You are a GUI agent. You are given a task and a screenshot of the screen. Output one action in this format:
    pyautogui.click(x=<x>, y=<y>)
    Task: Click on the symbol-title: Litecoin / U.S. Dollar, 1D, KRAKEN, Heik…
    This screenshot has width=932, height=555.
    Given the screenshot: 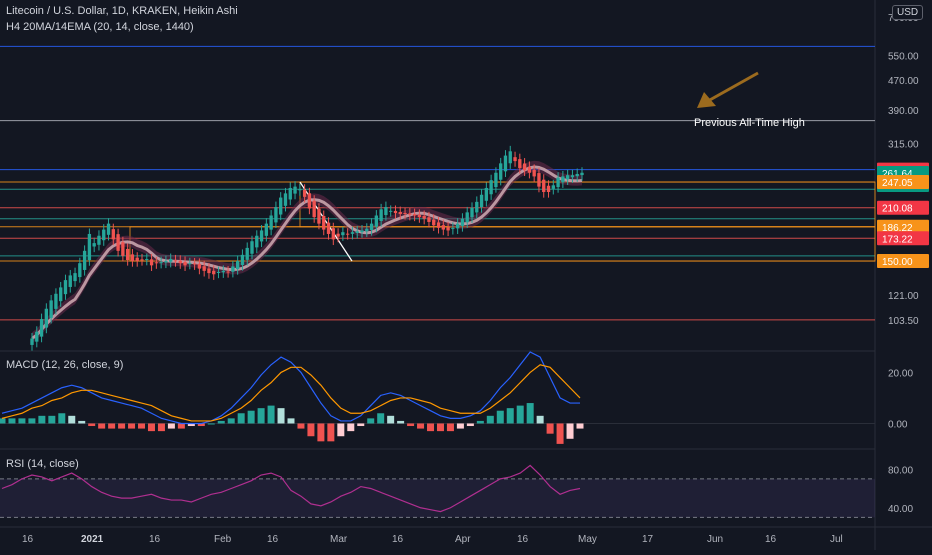 What is the action you would take?
    pyautogui.click(x=122, y=11)
    